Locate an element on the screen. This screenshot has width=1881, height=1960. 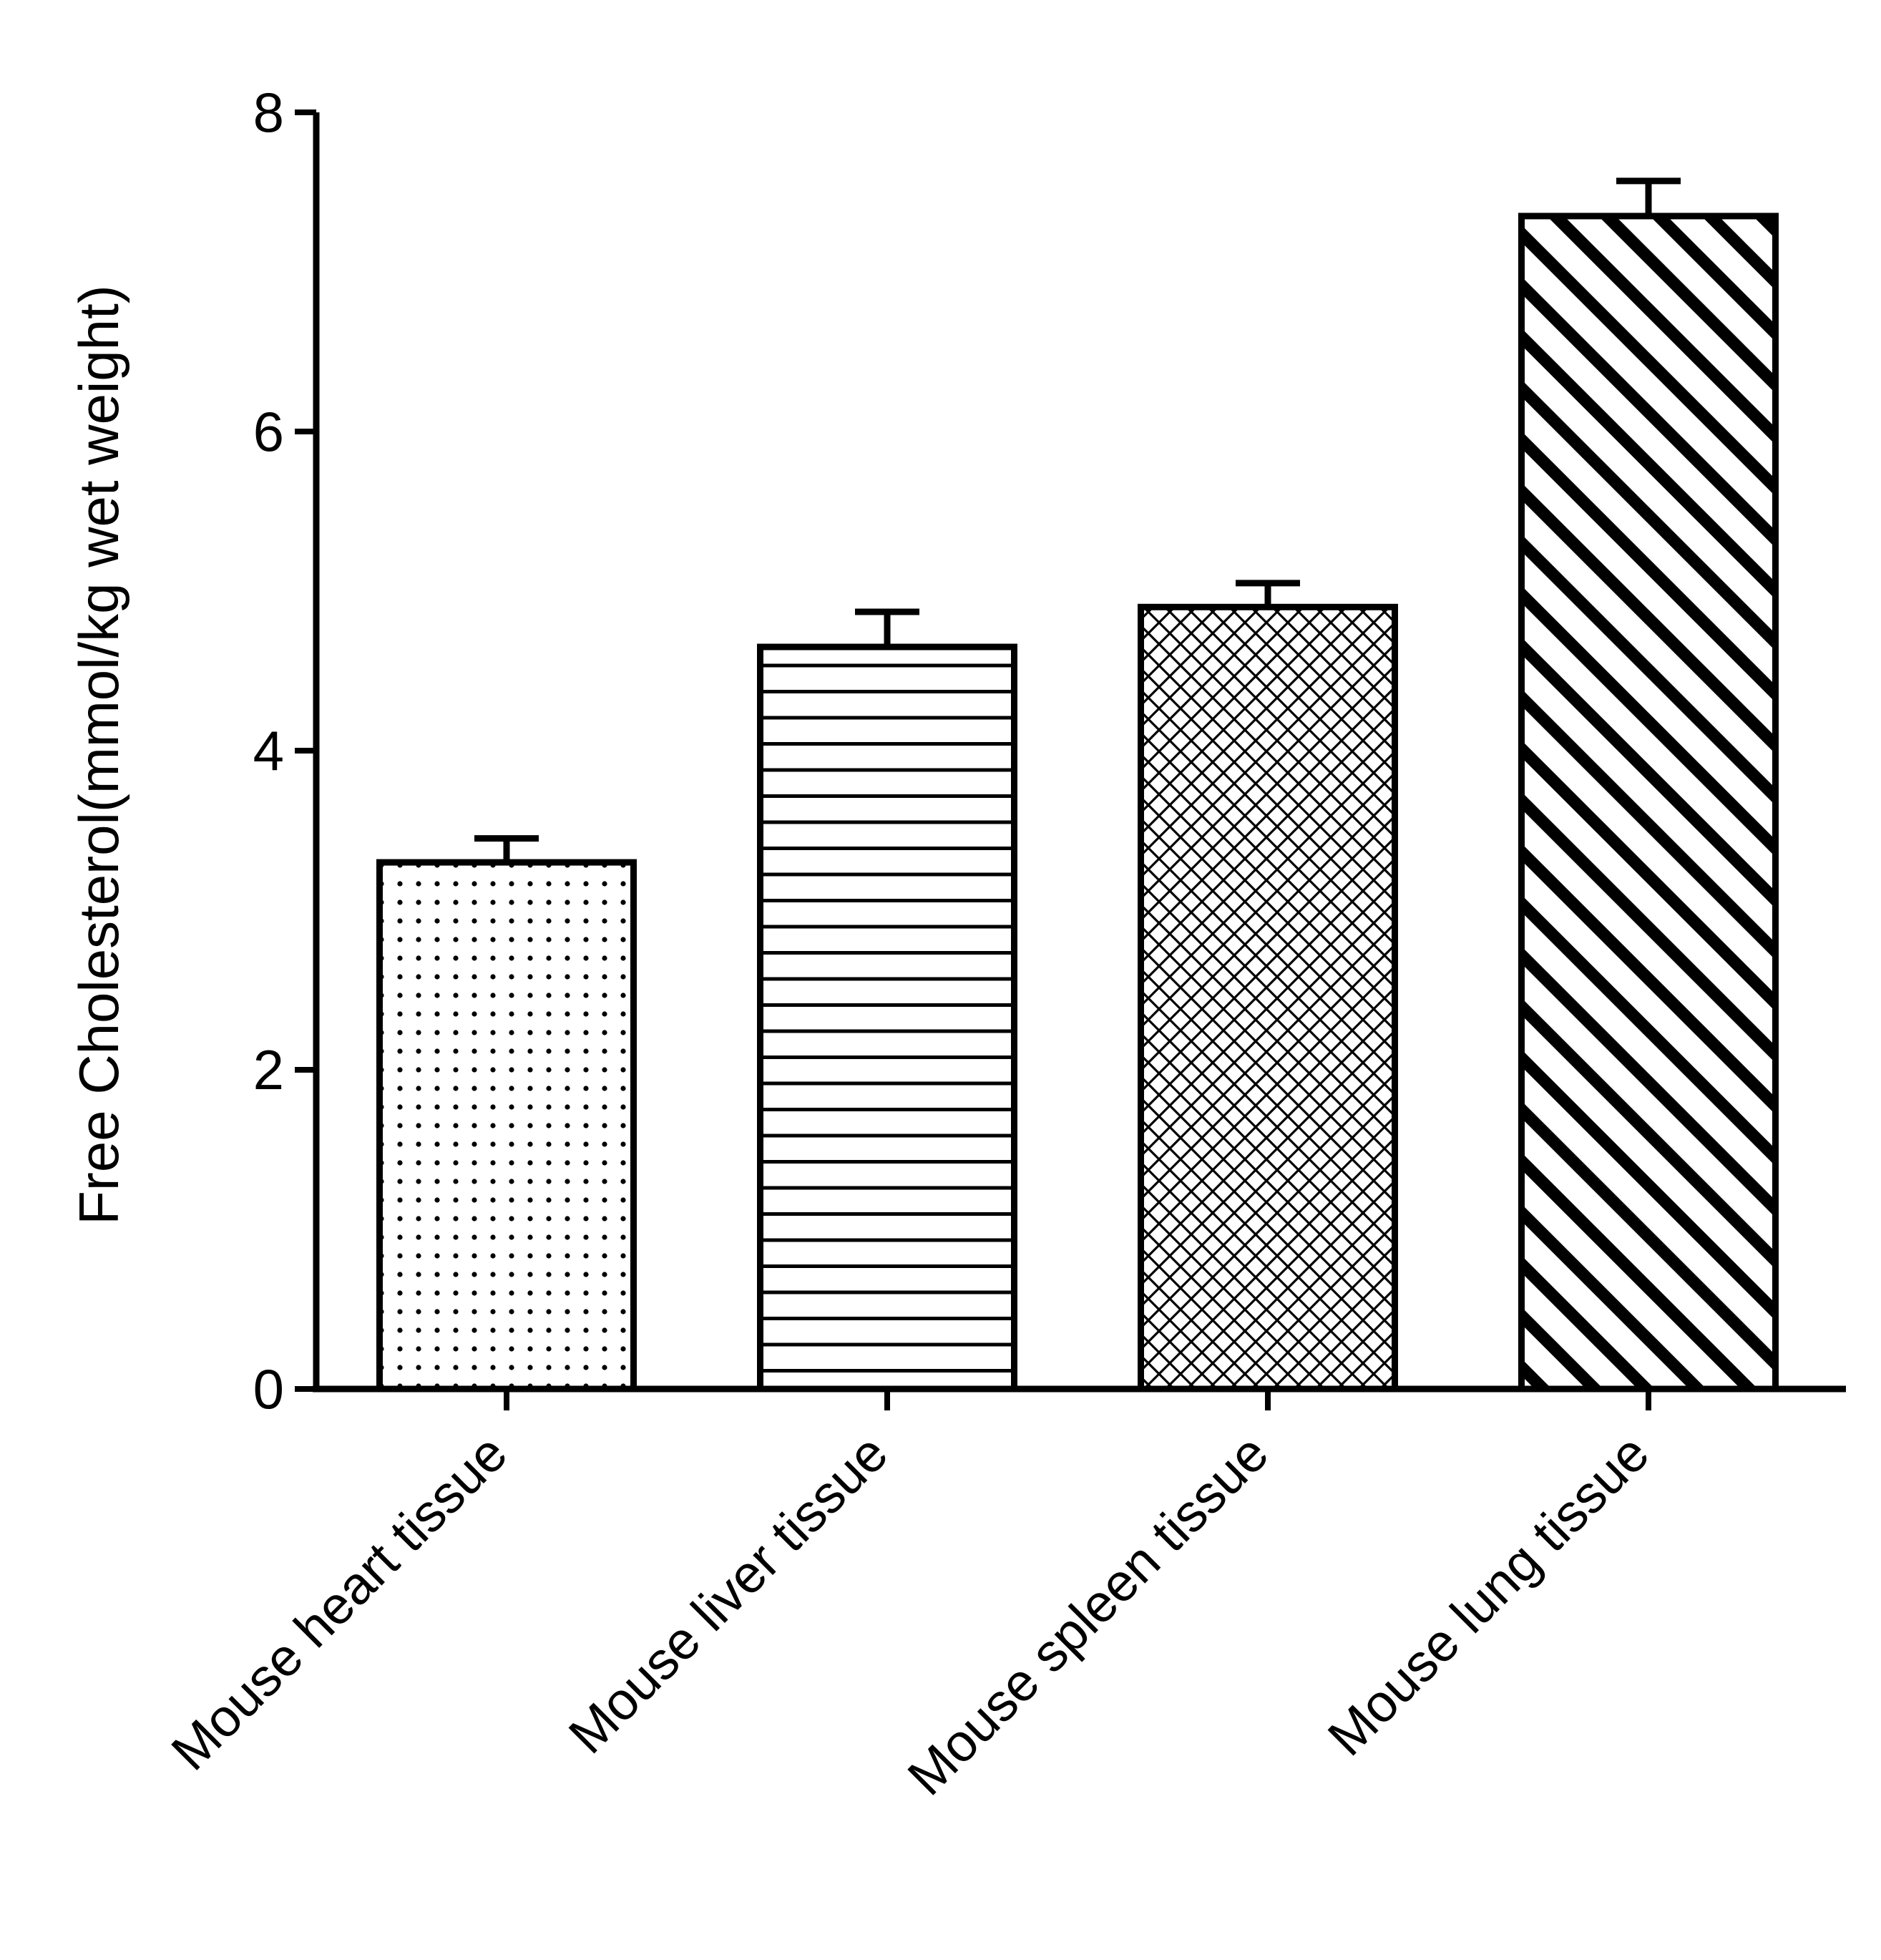
y-tick-label-2: 2 is located at coordinates (269, 1069).